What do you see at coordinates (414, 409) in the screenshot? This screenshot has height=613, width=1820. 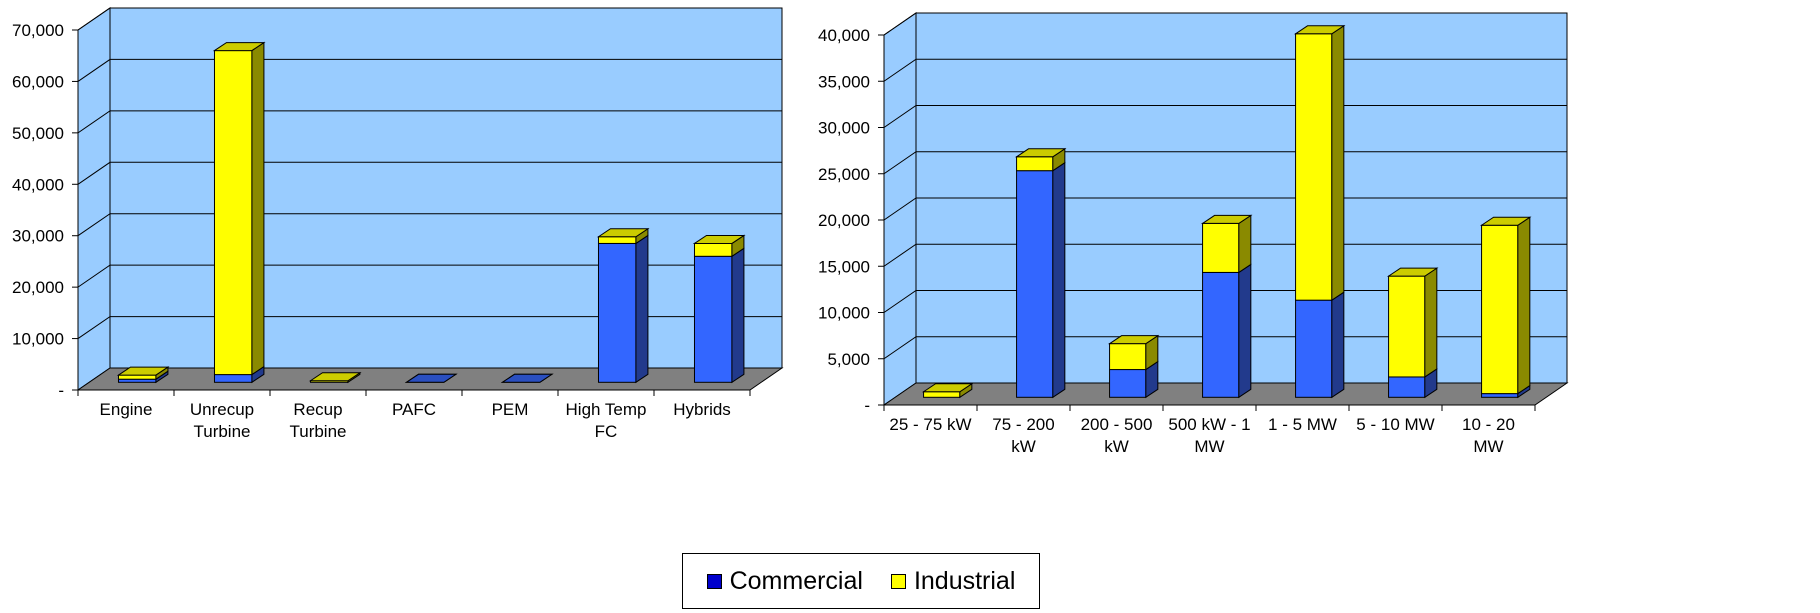 I see `x-category-label: PAFC` at bounding box center [414, 409].